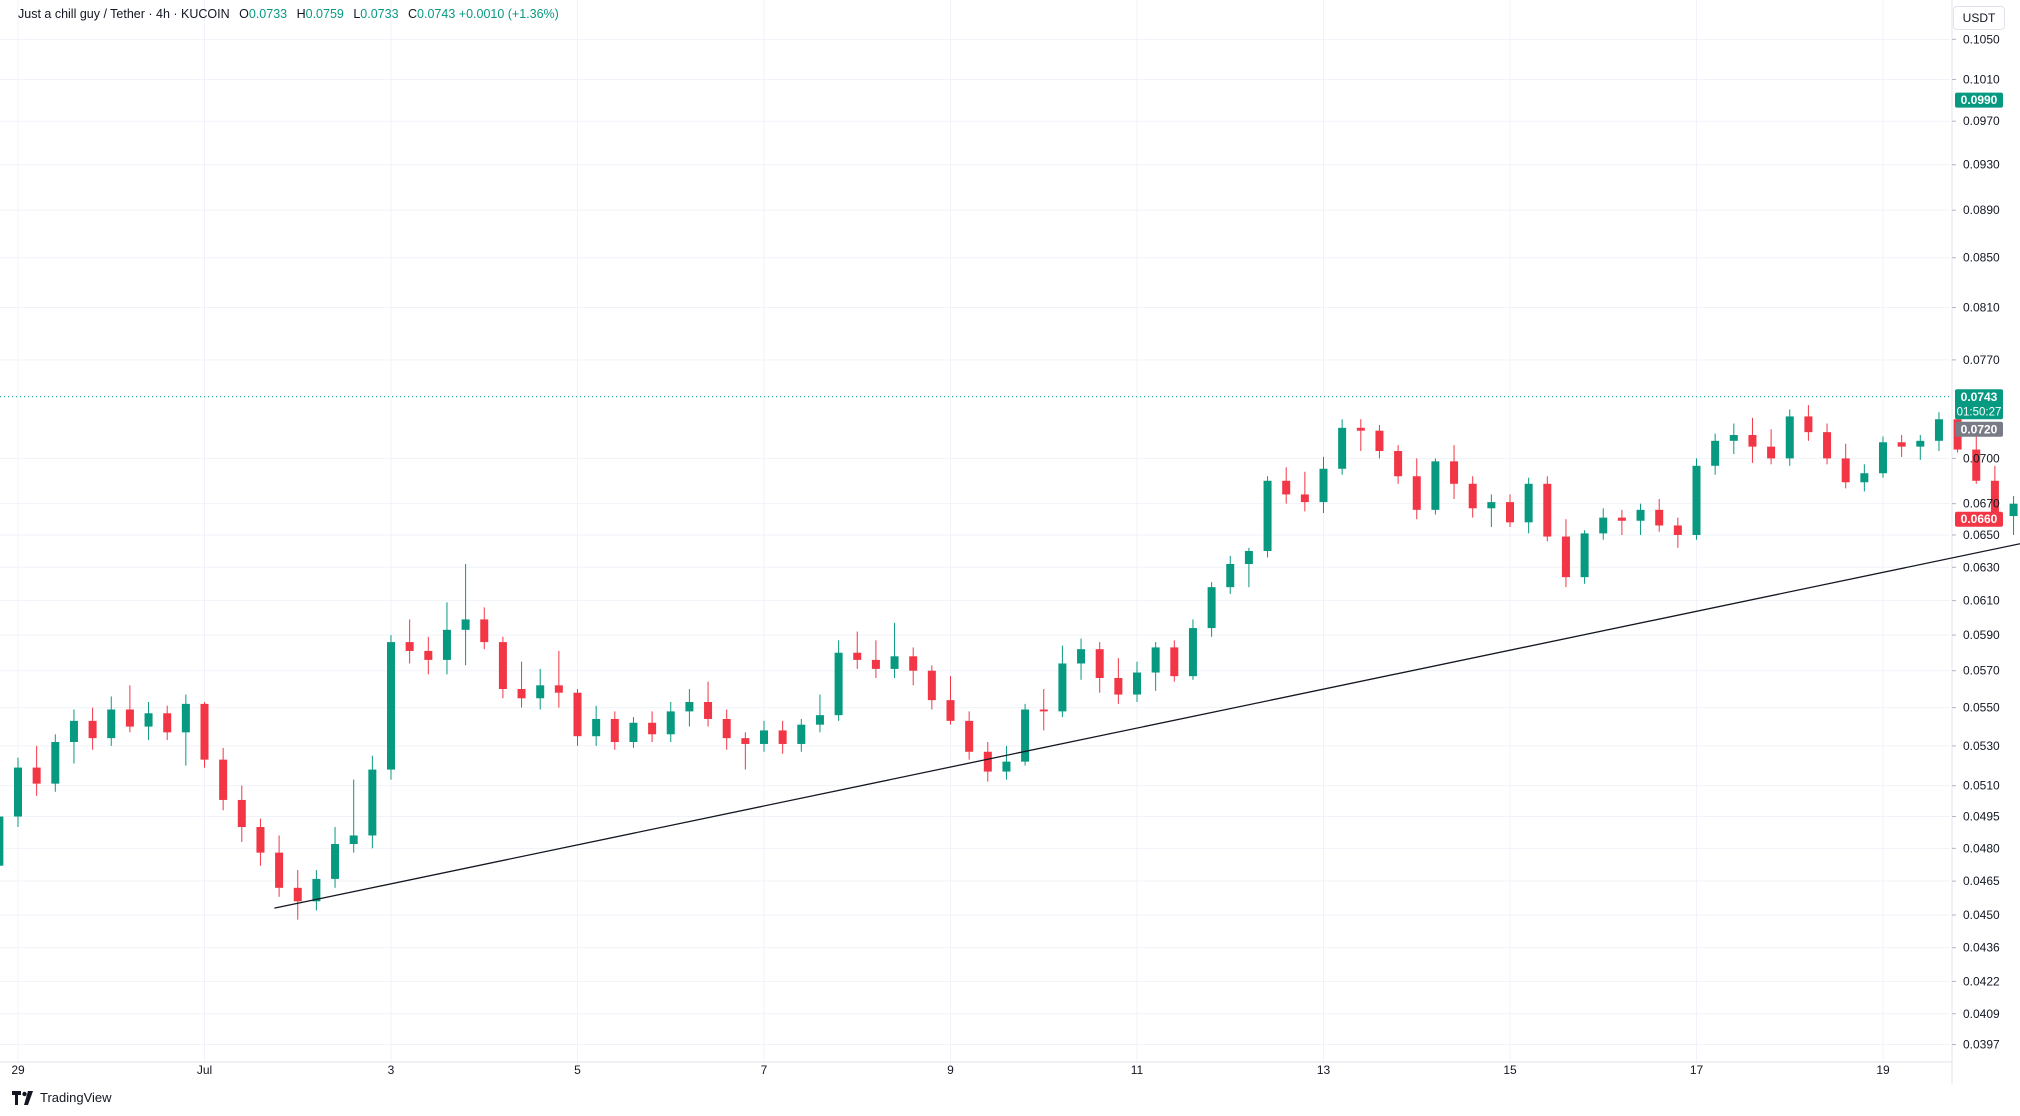 This screenshot has width=2020, height=1116. What do you see at coordinates (204, 1070) in the screenshot?
I see `x-tick-label: Jul` at bounding box center [204, 1070].